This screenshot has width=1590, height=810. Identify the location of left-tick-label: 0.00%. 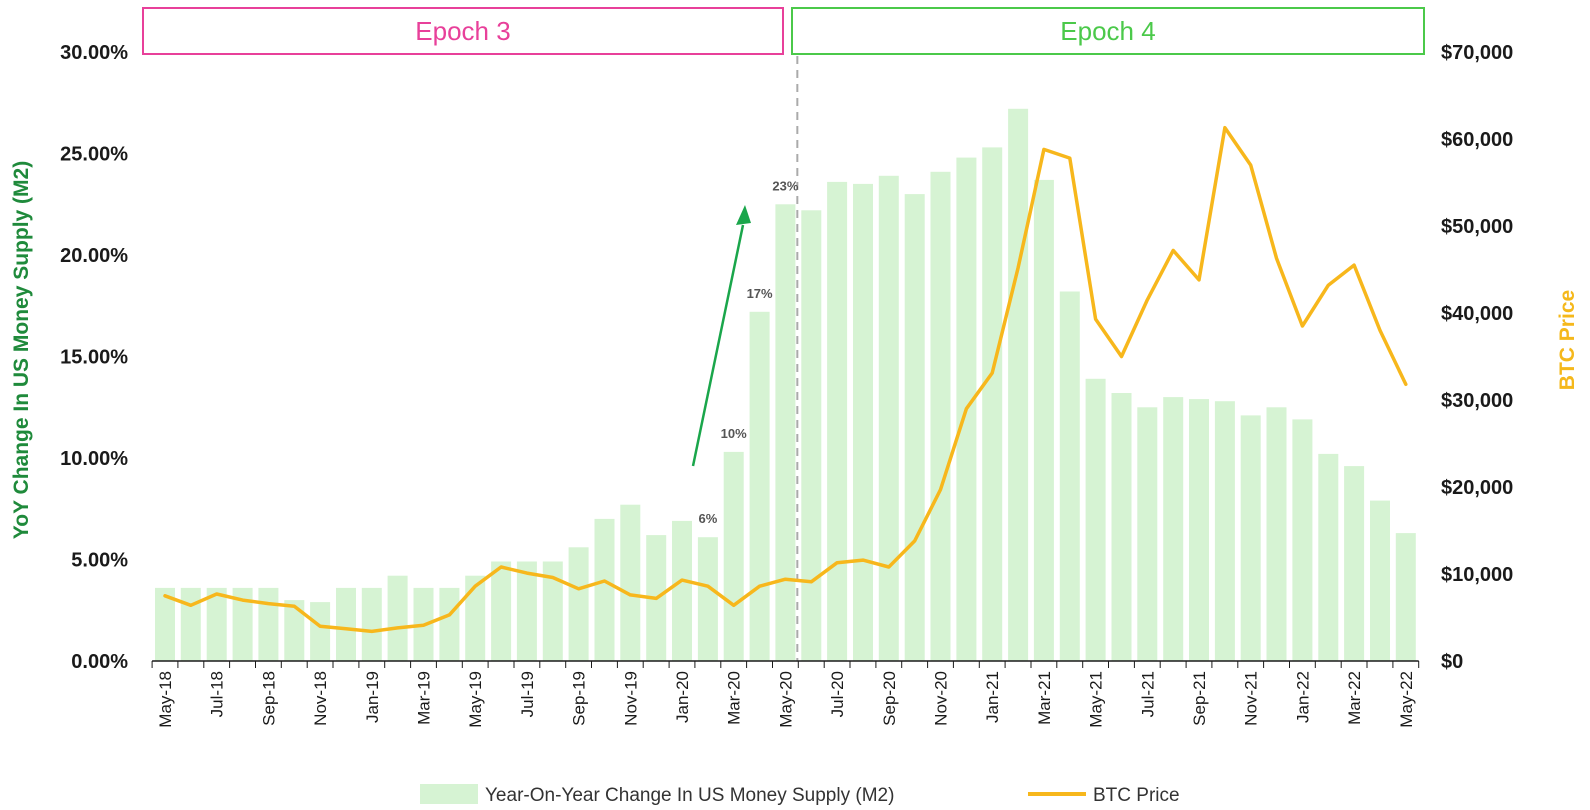
(99, 662).